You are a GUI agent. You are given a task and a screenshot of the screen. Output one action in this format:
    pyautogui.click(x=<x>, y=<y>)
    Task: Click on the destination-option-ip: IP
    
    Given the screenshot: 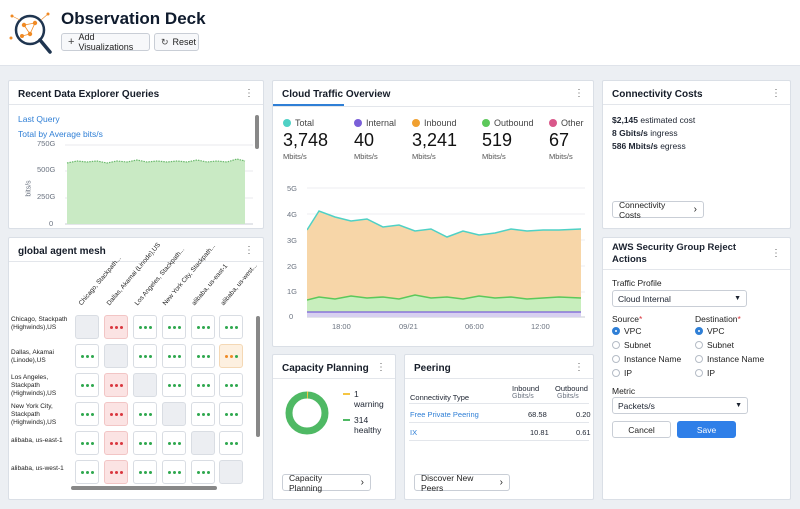 What is the action you would take?
    pyautogui.click(x=729, y=373)
    